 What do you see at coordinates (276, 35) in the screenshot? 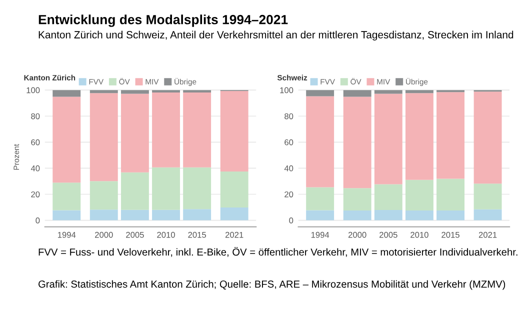
I see `chart-subtitle: Kanton Zürich und Schweiz, Anteil der Verkehrsmittel an der mittleren Tagesdistanz, Strecken im Inland` at bounding box center [276, 35].